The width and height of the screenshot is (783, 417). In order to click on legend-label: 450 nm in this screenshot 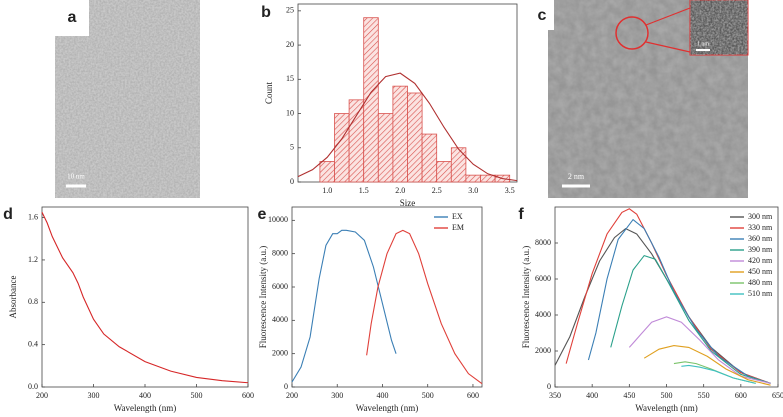, I will do `click(760, 271)`.